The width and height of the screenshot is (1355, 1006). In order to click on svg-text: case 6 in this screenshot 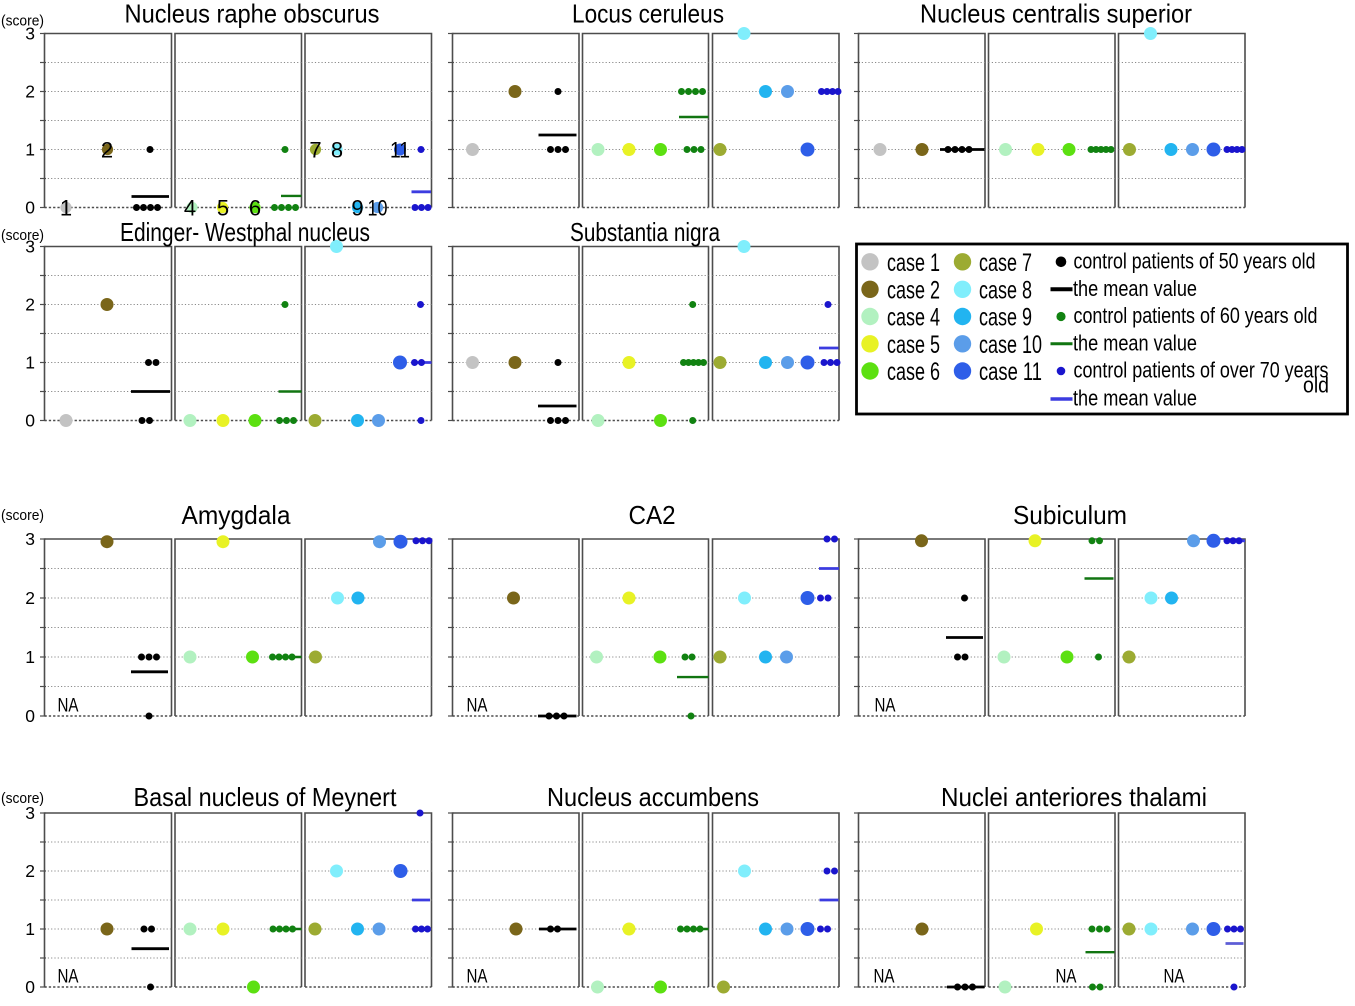, I will do `click(913, 372)`.